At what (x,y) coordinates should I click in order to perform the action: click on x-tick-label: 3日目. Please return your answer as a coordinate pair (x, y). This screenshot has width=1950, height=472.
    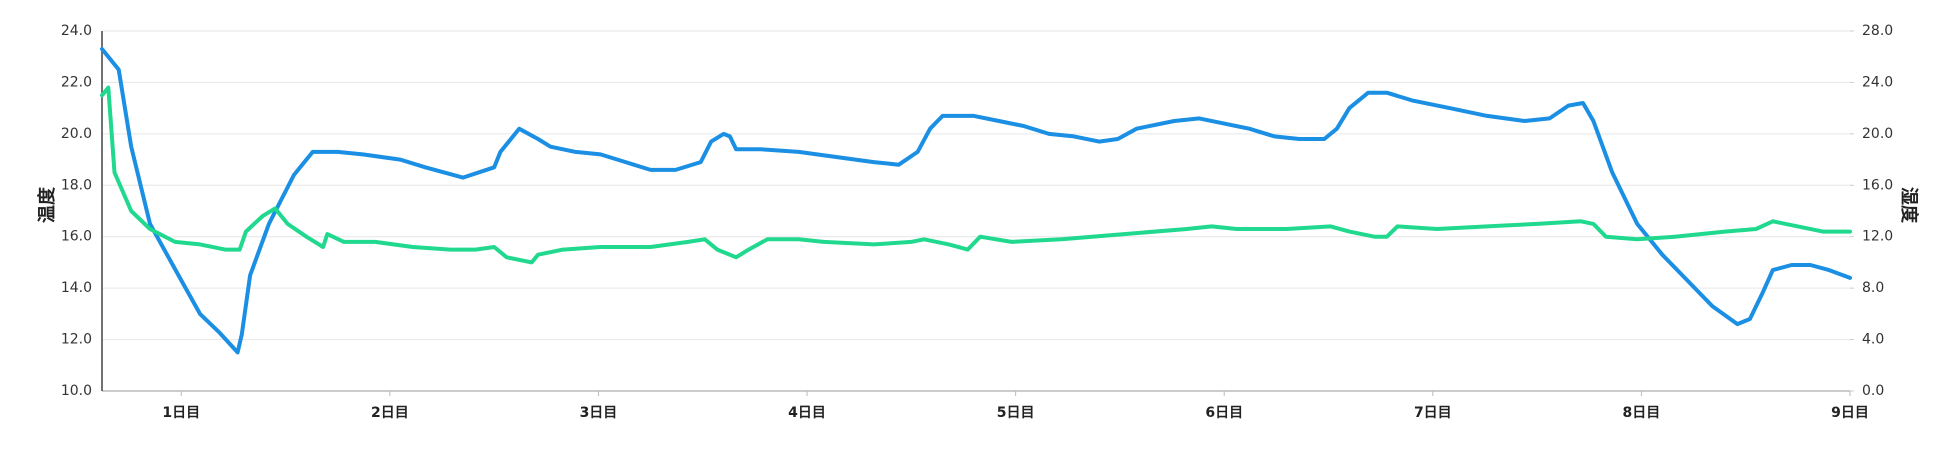
    Looking at the image, I should click on (599, 413).